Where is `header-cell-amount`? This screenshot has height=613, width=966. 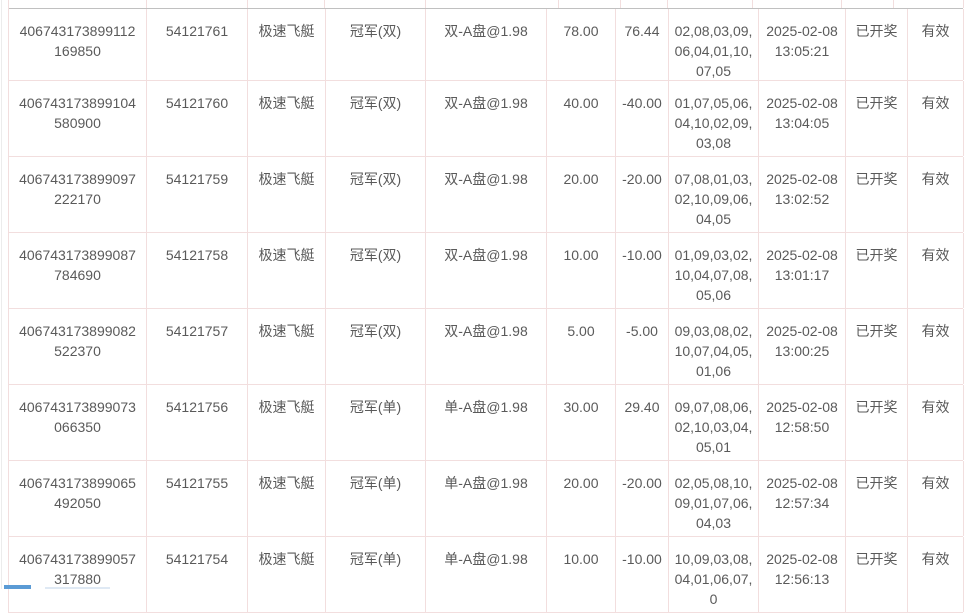 header-cell-amount is located at coordinates (590, 4).